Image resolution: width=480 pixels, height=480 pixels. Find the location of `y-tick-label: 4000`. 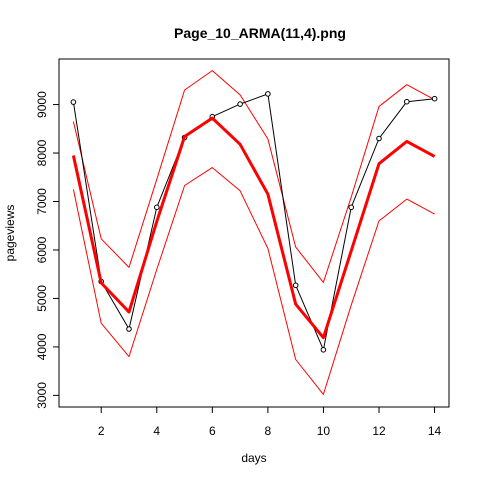

y-tick-label: 4000 is located at coordinates (42, 346).